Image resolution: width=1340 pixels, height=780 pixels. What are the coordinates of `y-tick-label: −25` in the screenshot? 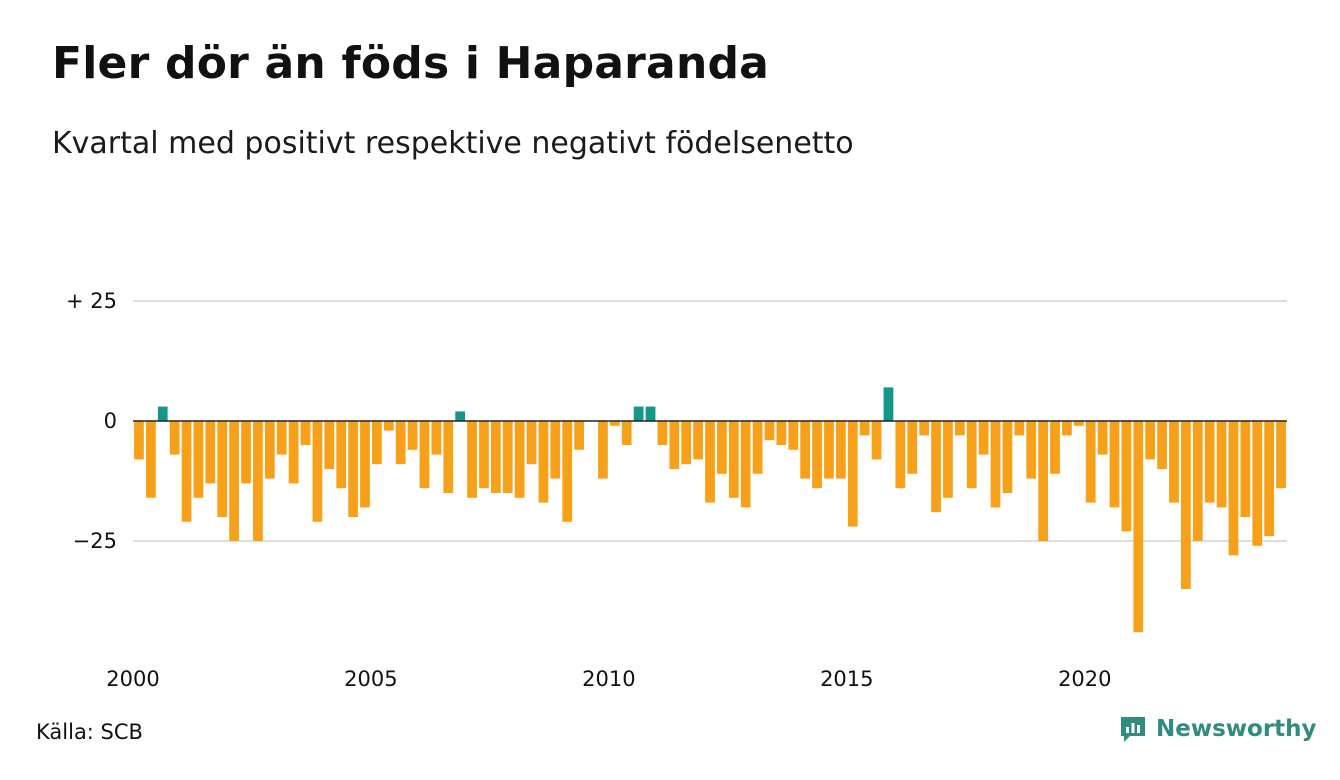 It's located at (95, 541).